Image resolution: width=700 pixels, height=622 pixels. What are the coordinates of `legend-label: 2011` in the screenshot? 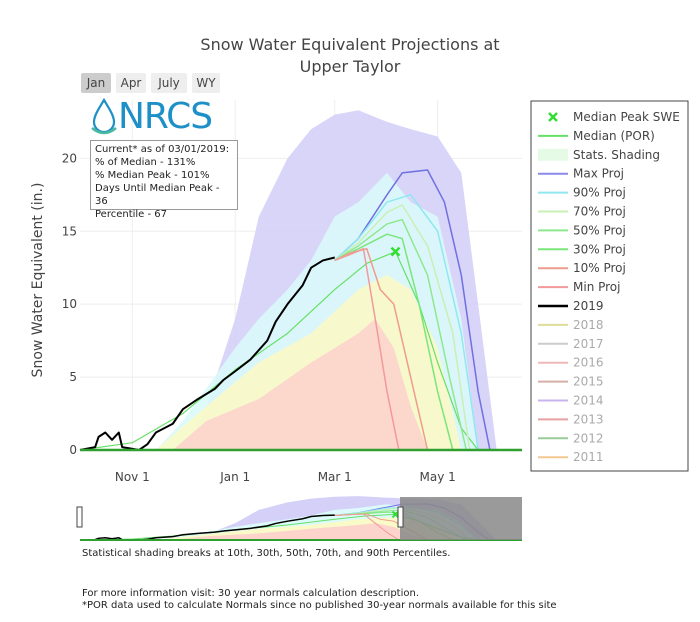 It's located at (588, 457).